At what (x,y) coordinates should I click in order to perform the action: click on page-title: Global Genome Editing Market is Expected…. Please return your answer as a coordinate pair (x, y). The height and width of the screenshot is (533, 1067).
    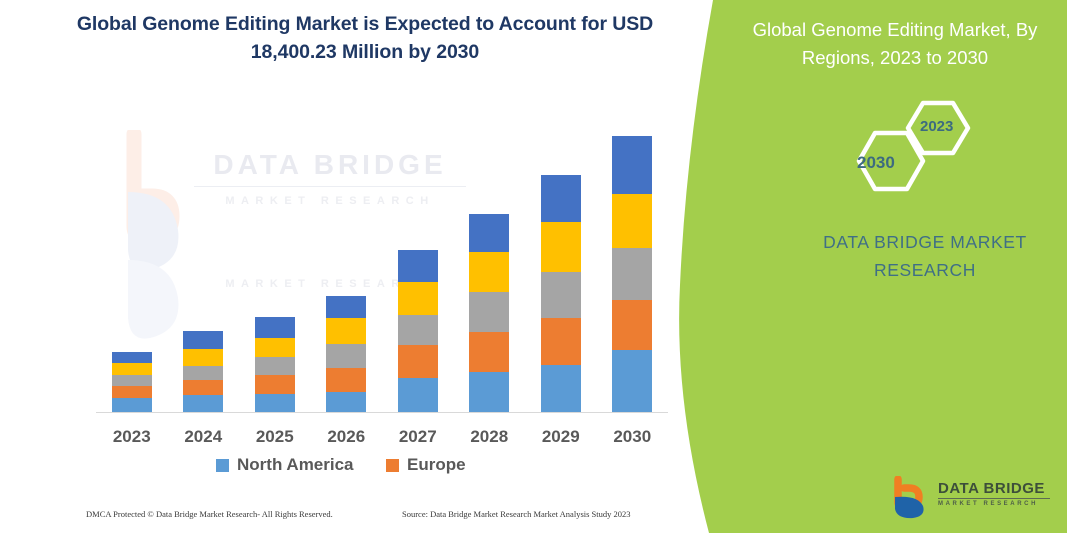
    Looking at the image, I should click on (365, 38).